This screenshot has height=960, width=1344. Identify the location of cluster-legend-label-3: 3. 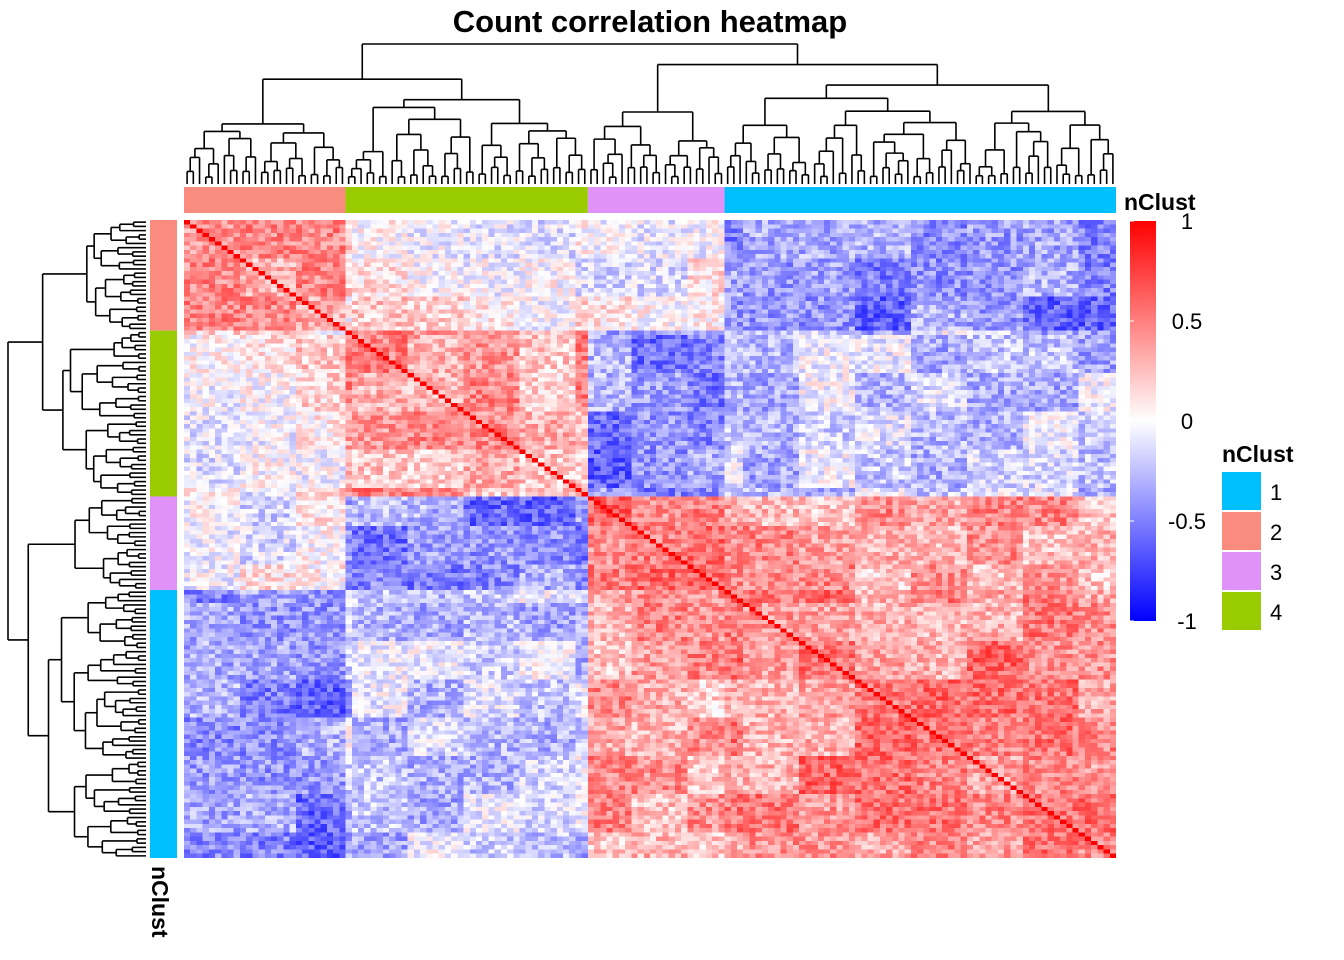
(1276, 572).